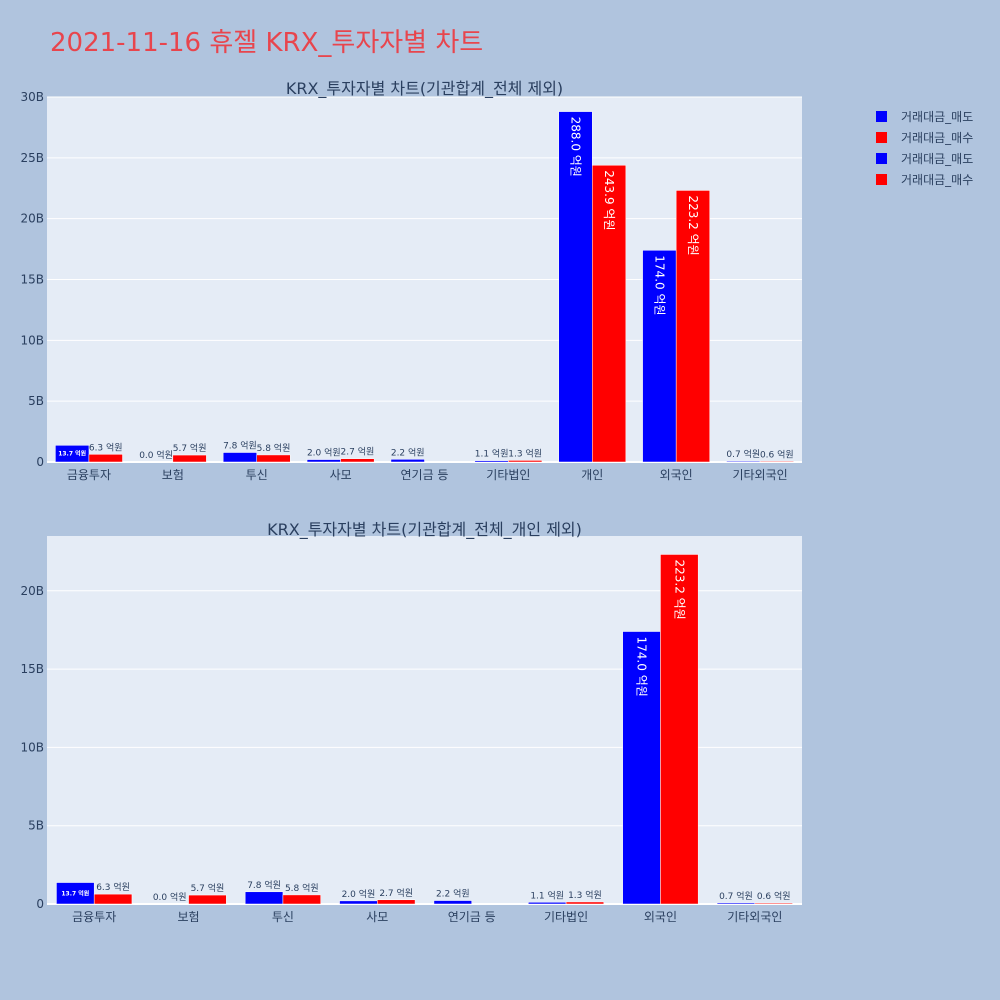  Describe the element at coordinates (576, 147) in the screenshot. I see `data-label: 288.0 억원` at that location.